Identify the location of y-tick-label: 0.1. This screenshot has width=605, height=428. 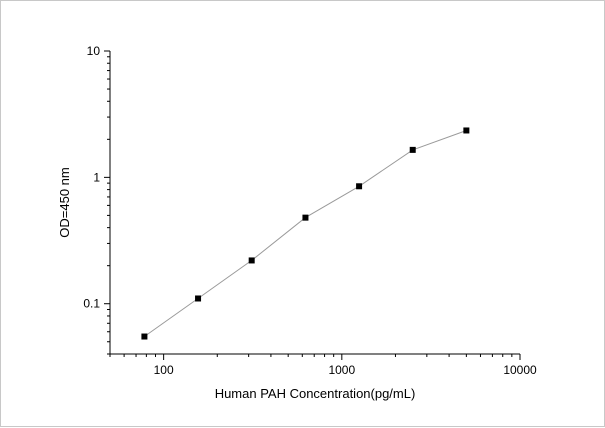
(91, 304).